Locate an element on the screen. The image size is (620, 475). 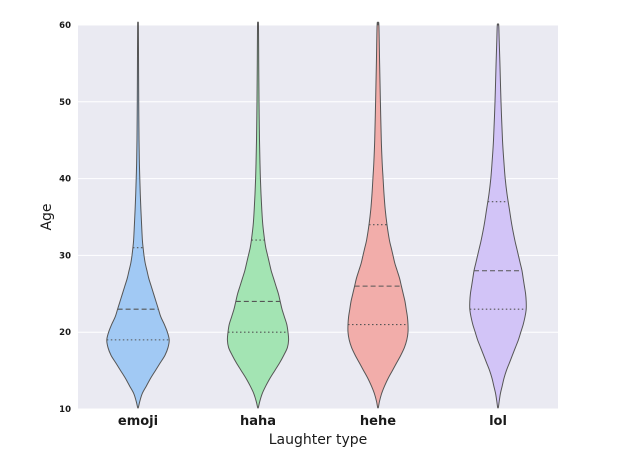
x-tick-label: hehe is located at coordinates (378, 421).